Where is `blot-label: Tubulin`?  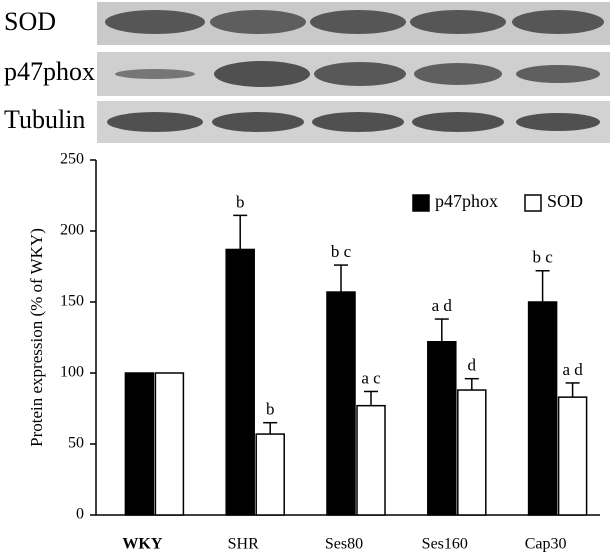 blot-label: Tubulin is located at coordinates (44, 119).